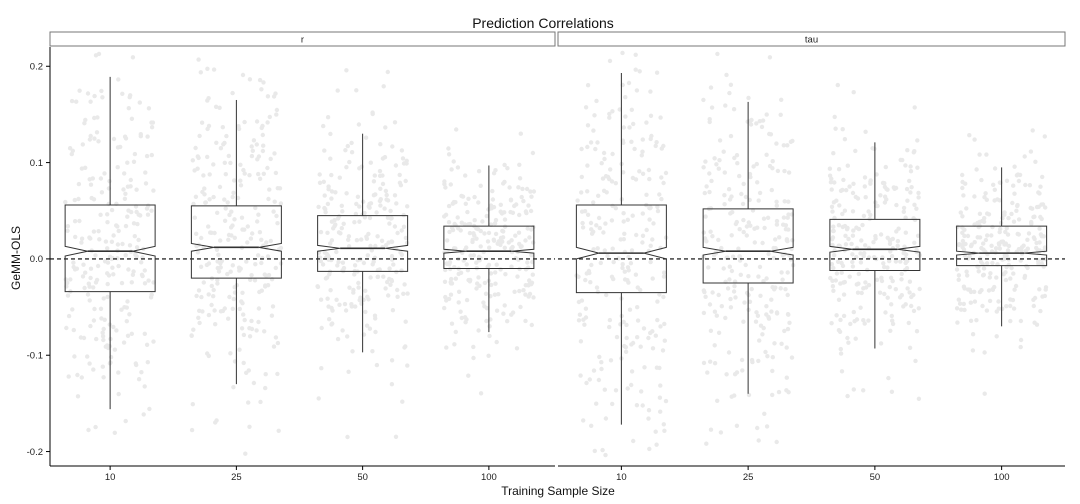  What do you see at coordinates (748, 246) in the screenshot?
I see `box-body` at bounding box center [748, 246].